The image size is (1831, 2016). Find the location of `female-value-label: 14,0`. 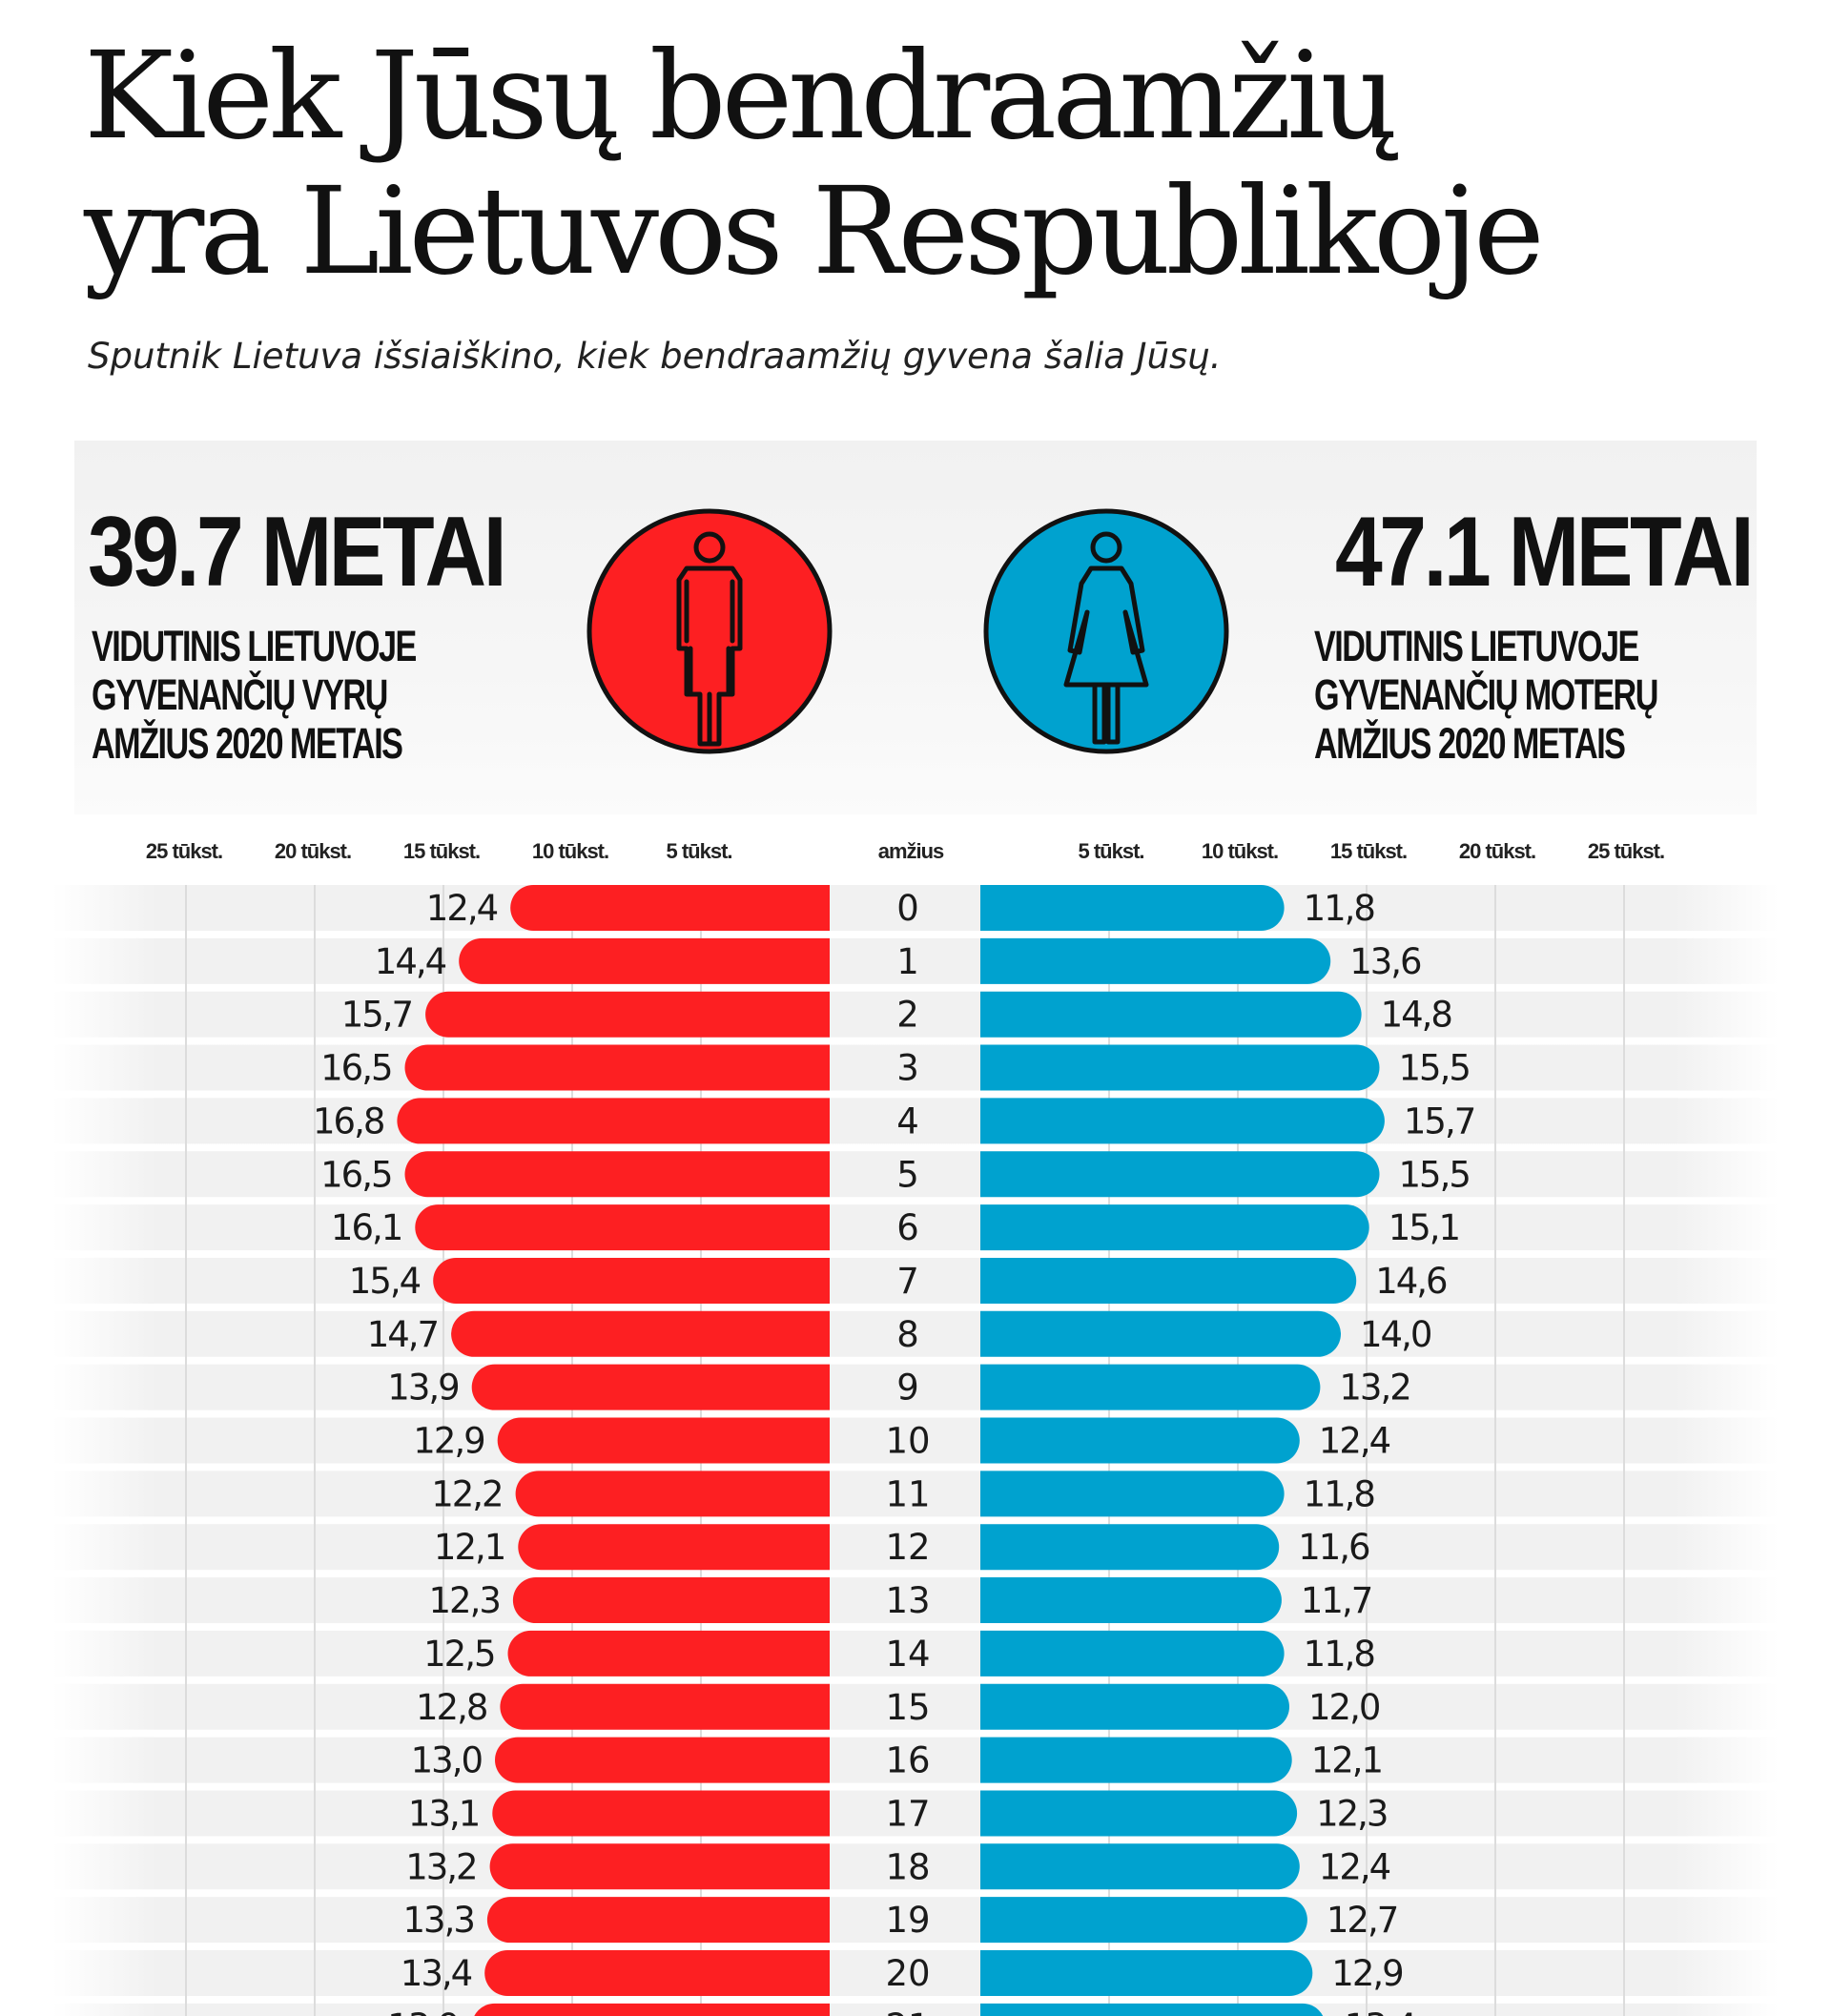

female-value-label: 14,0 is located at coordinates (1396, 1334).